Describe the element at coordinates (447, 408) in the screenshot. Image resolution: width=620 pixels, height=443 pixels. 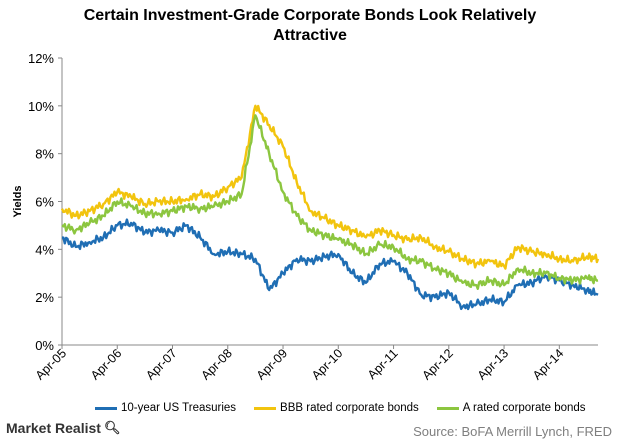
I see `legend-swatch-a-rated` at that location.